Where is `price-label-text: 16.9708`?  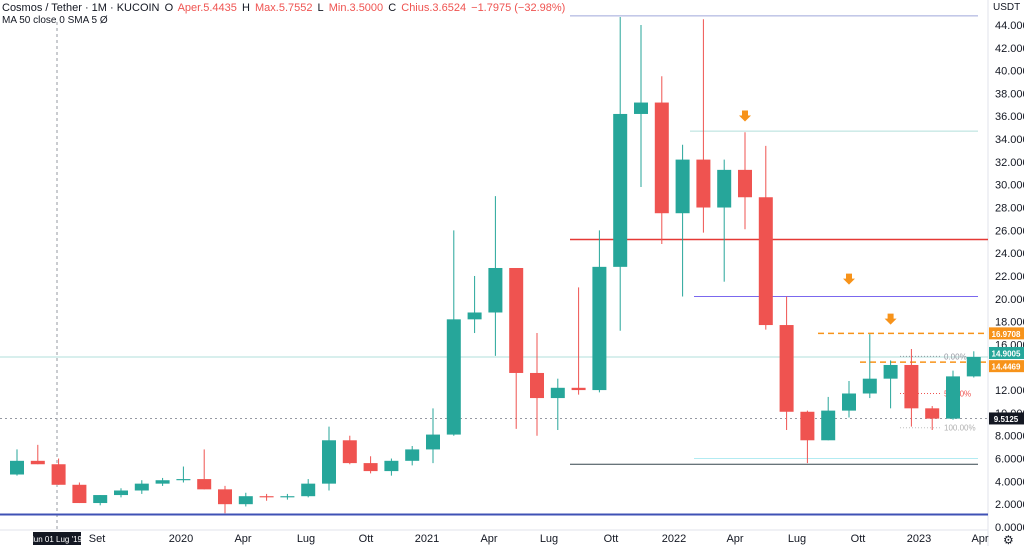 price-label-text: 16.9708 is located at coordinates (1006, 334).